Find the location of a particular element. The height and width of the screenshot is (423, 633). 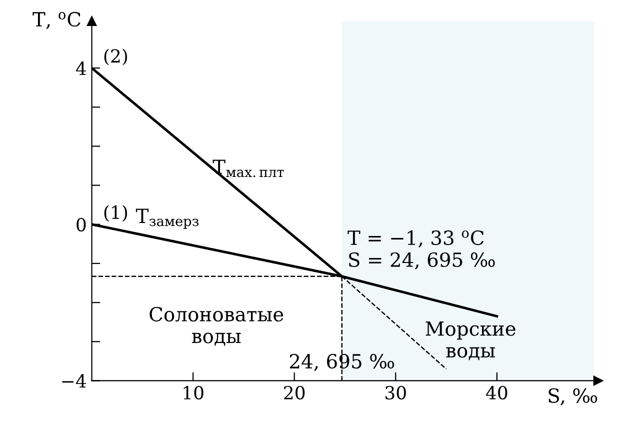

x-tick-label: 20 is located at coordinates (294, 393).